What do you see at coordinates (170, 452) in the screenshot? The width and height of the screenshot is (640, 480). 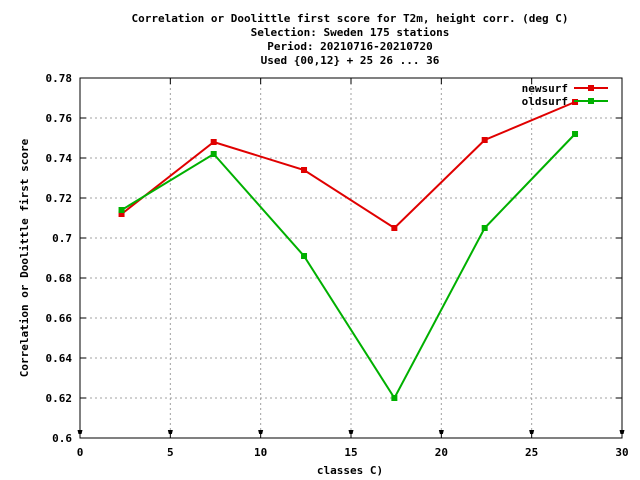 I see `x-tick-label: 5` at bounding box center [170, 452].